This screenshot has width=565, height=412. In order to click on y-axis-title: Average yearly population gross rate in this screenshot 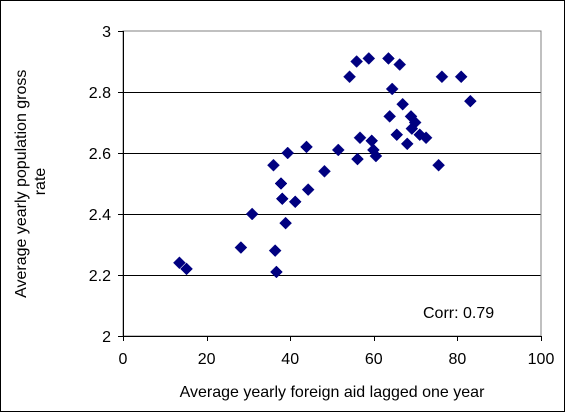, I will do `click(31, 181)`.